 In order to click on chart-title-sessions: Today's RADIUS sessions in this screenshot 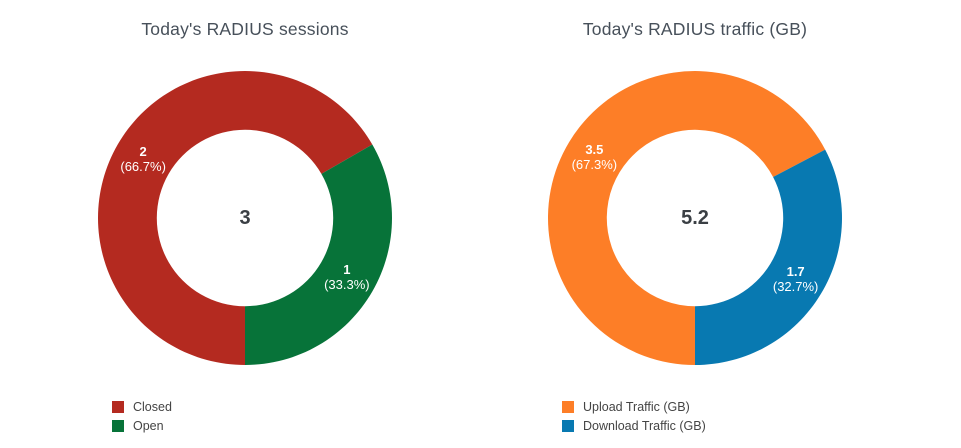, I will do `click(245, 29)`.